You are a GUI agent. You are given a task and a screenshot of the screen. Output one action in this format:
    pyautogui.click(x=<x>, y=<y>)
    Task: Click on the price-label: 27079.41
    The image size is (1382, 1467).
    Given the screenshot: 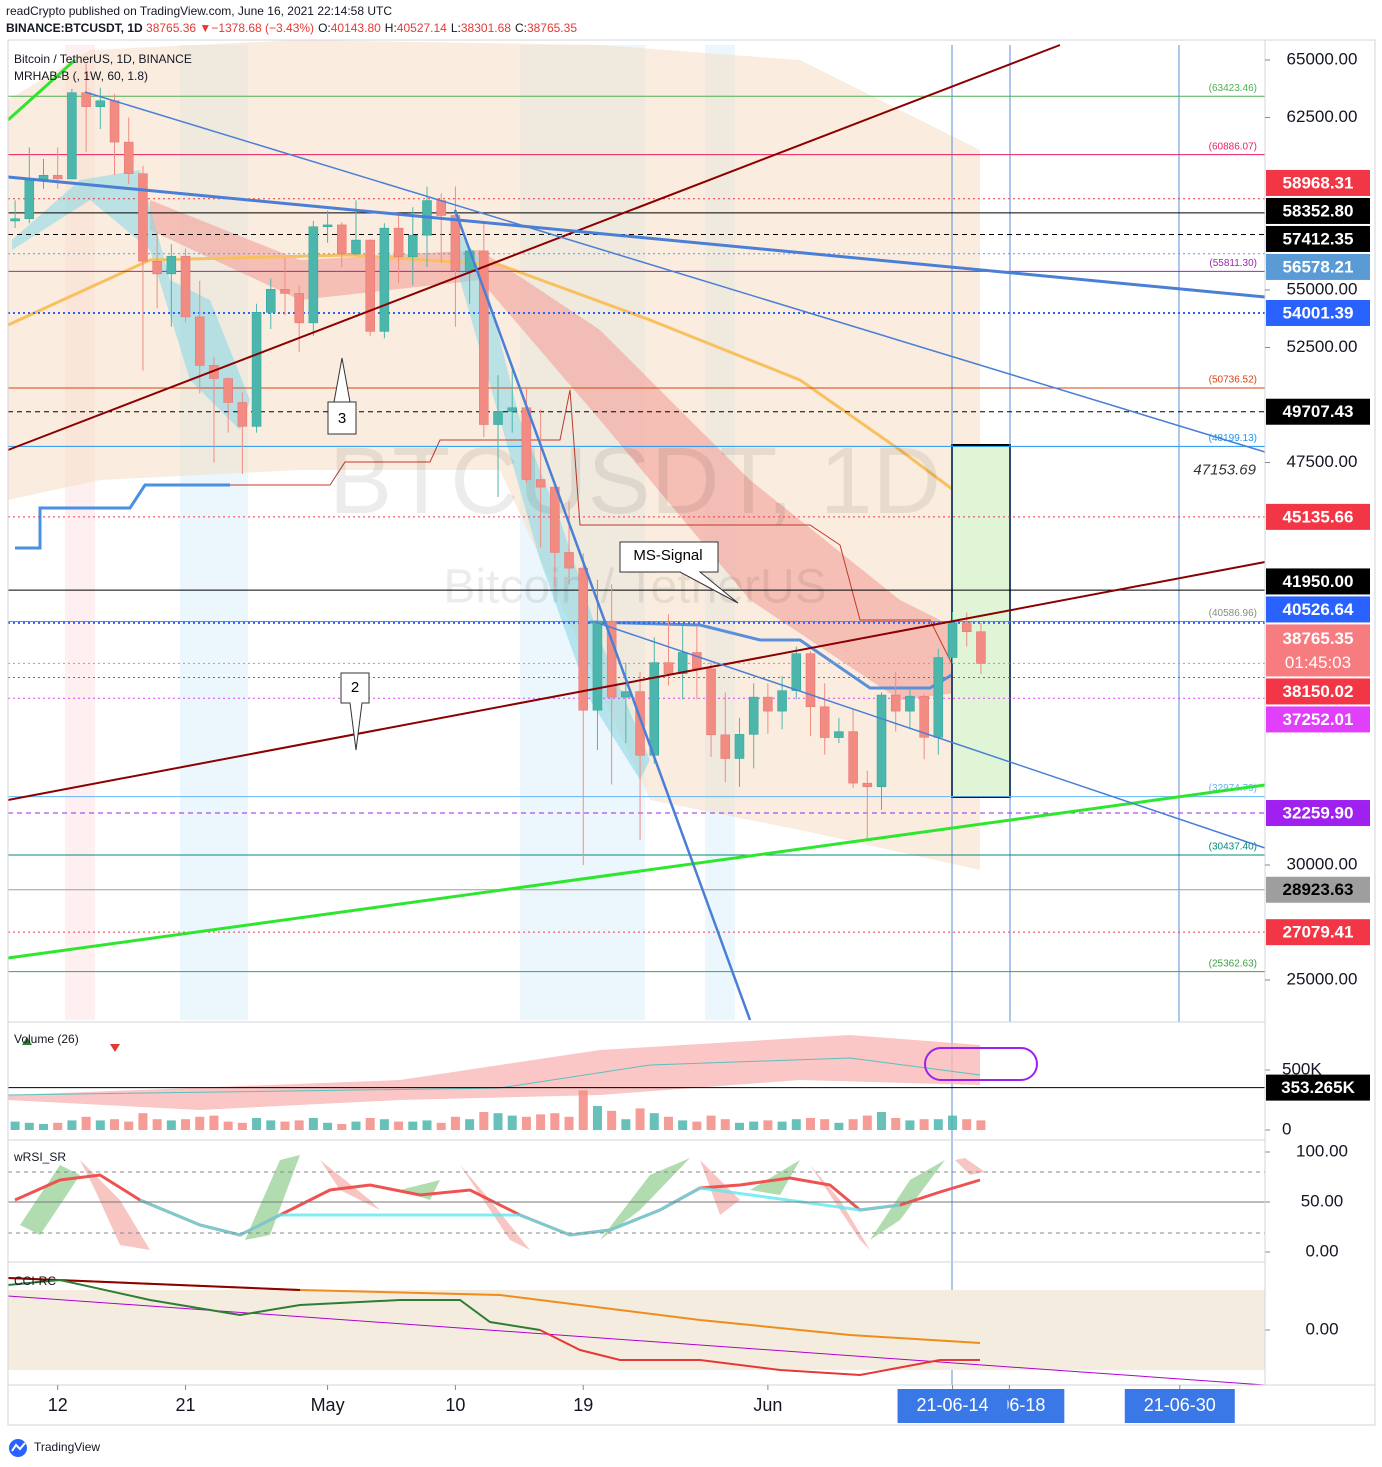 What is the action you would take?
    pyautogui.click(x=1318, y=932)
    